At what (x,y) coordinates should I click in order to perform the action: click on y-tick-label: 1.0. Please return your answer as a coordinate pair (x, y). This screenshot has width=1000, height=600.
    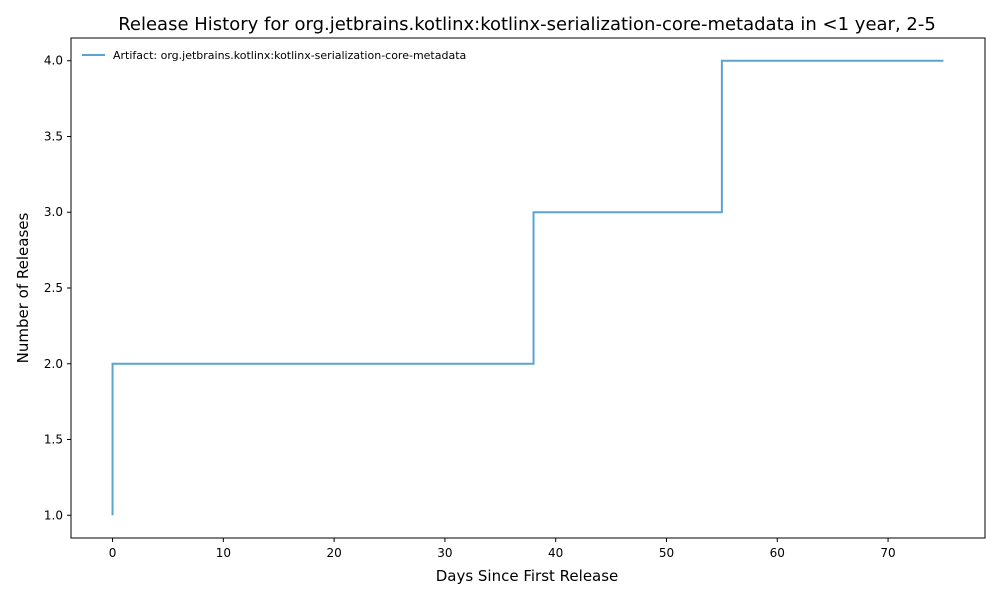
    Looking at the image, I should click on (53, 515).